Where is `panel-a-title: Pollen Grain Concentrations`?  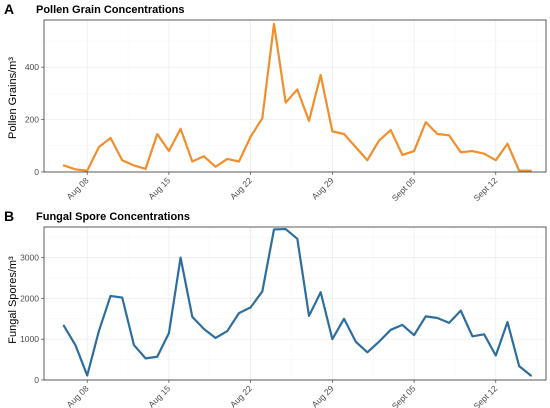
panel-a-title: Pollen Grain Concentrations is located at coordinates (110, 10).